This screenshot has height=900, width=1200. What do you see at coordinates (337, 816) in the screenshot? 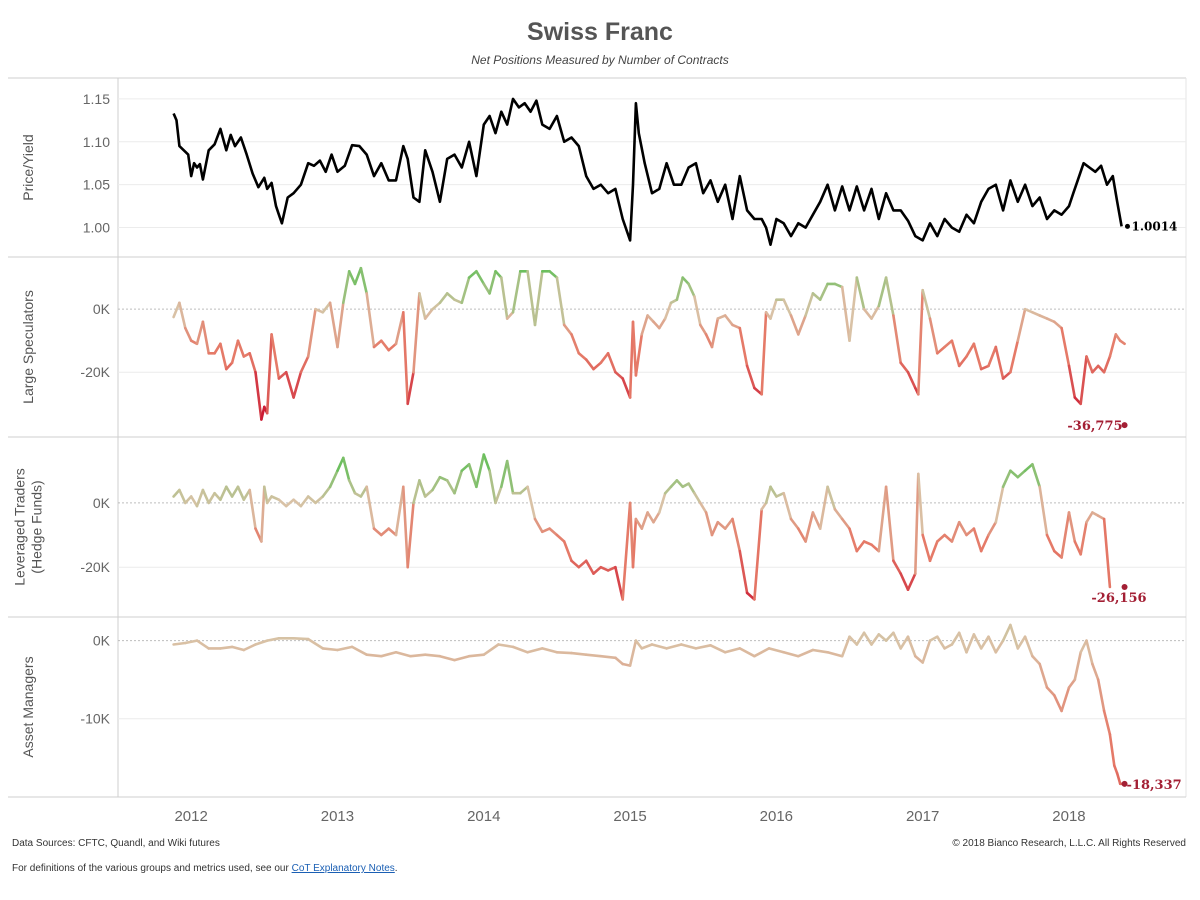
I see `x-tick-label: 2013` at bounding box center [337, 816].